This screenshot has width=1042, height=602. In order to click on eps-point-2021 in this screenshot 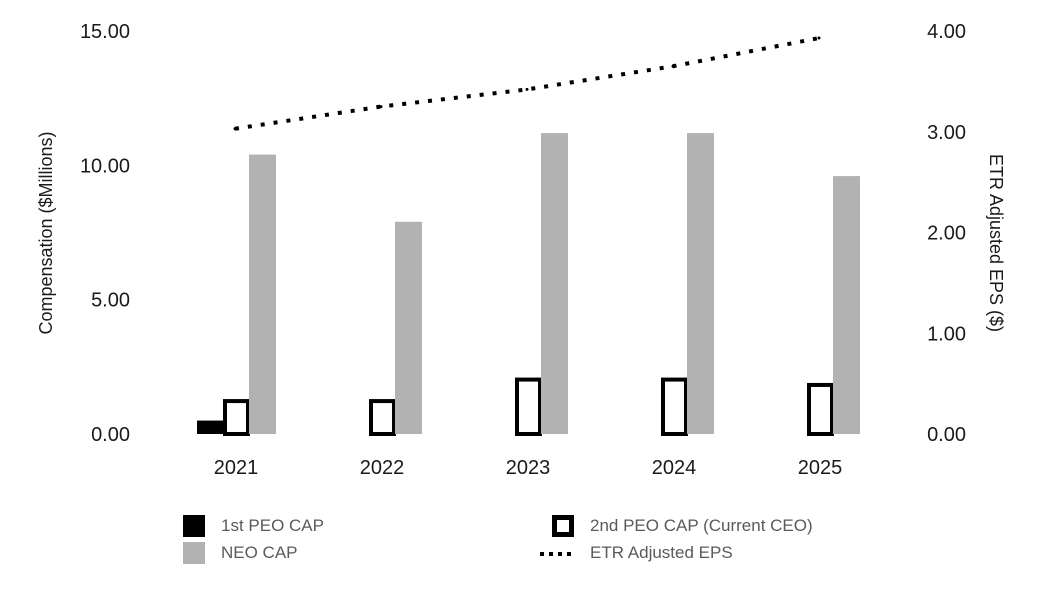, I will do `click(235, 129)`.